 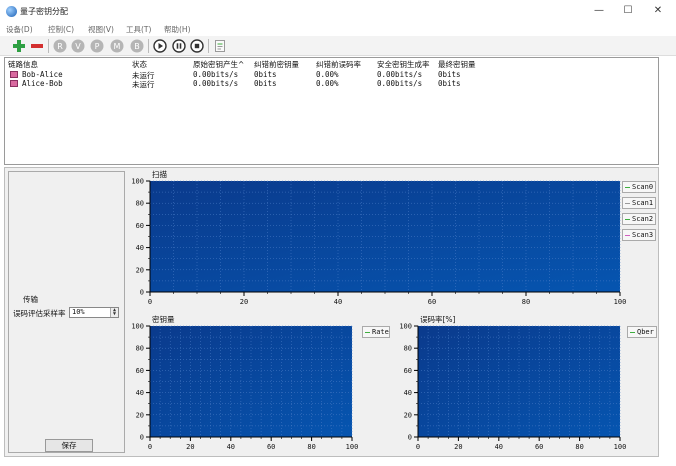 I want to click on link-name: Bob-Alice, so click(x=42, y=74).